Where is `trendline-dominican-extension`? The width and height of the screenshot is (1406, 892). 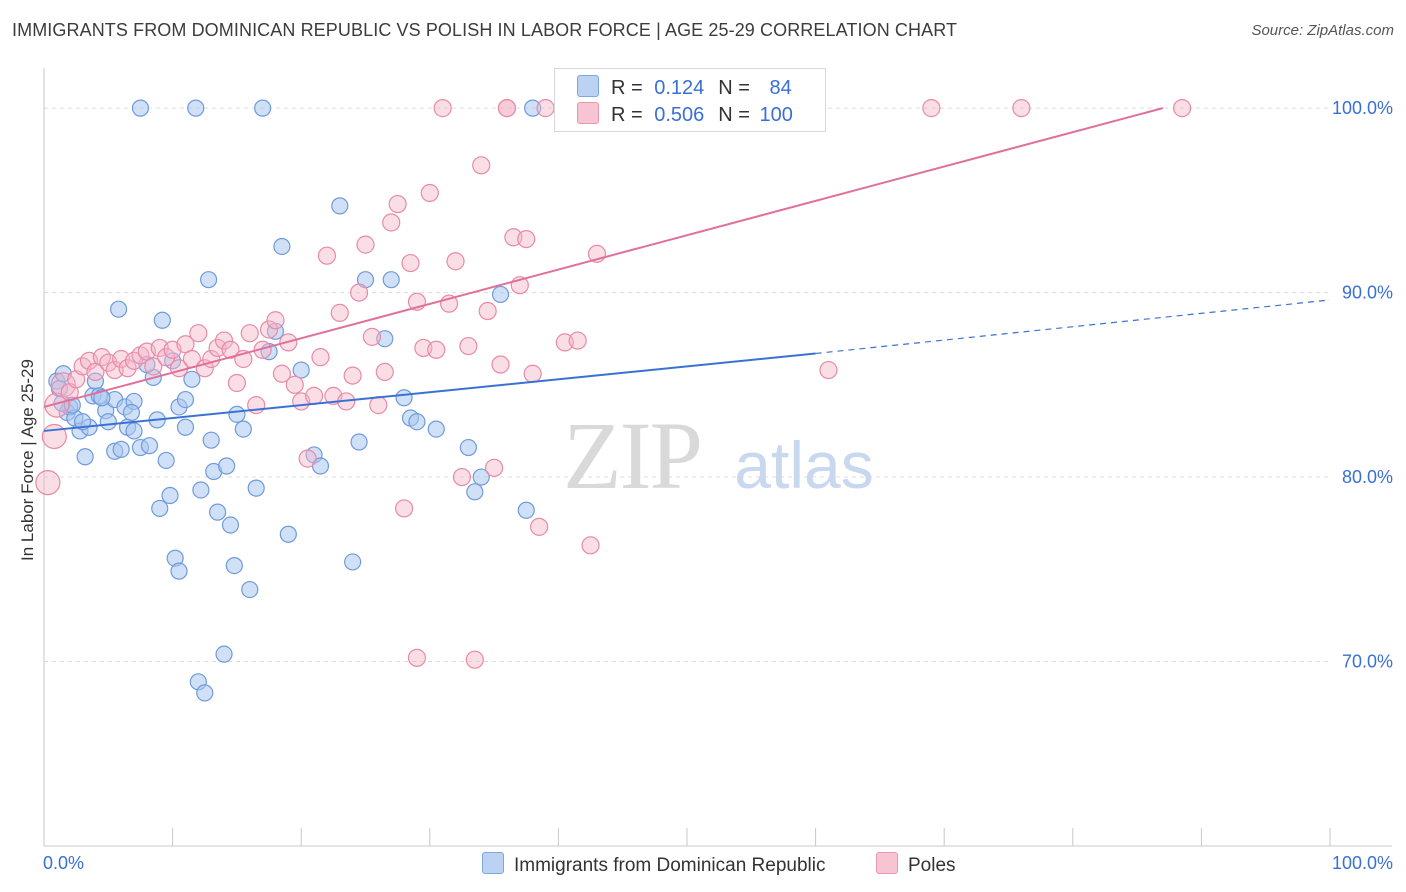 trendline-dominican-extension is located at coordinates (1073, 327).